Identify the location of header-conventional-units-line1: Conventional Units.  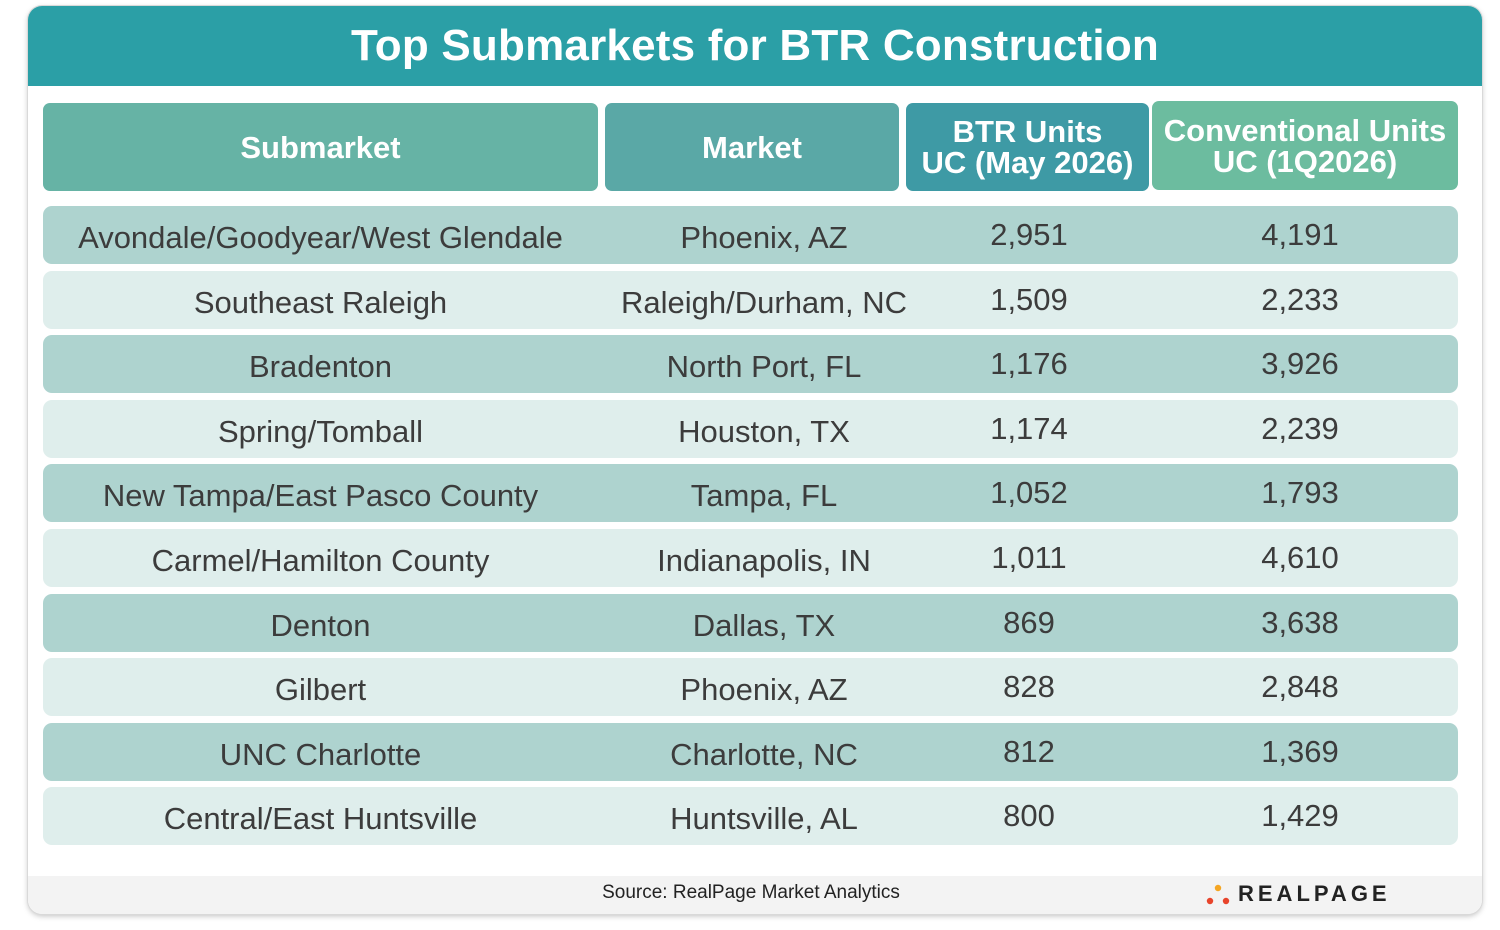
(1305, 130).